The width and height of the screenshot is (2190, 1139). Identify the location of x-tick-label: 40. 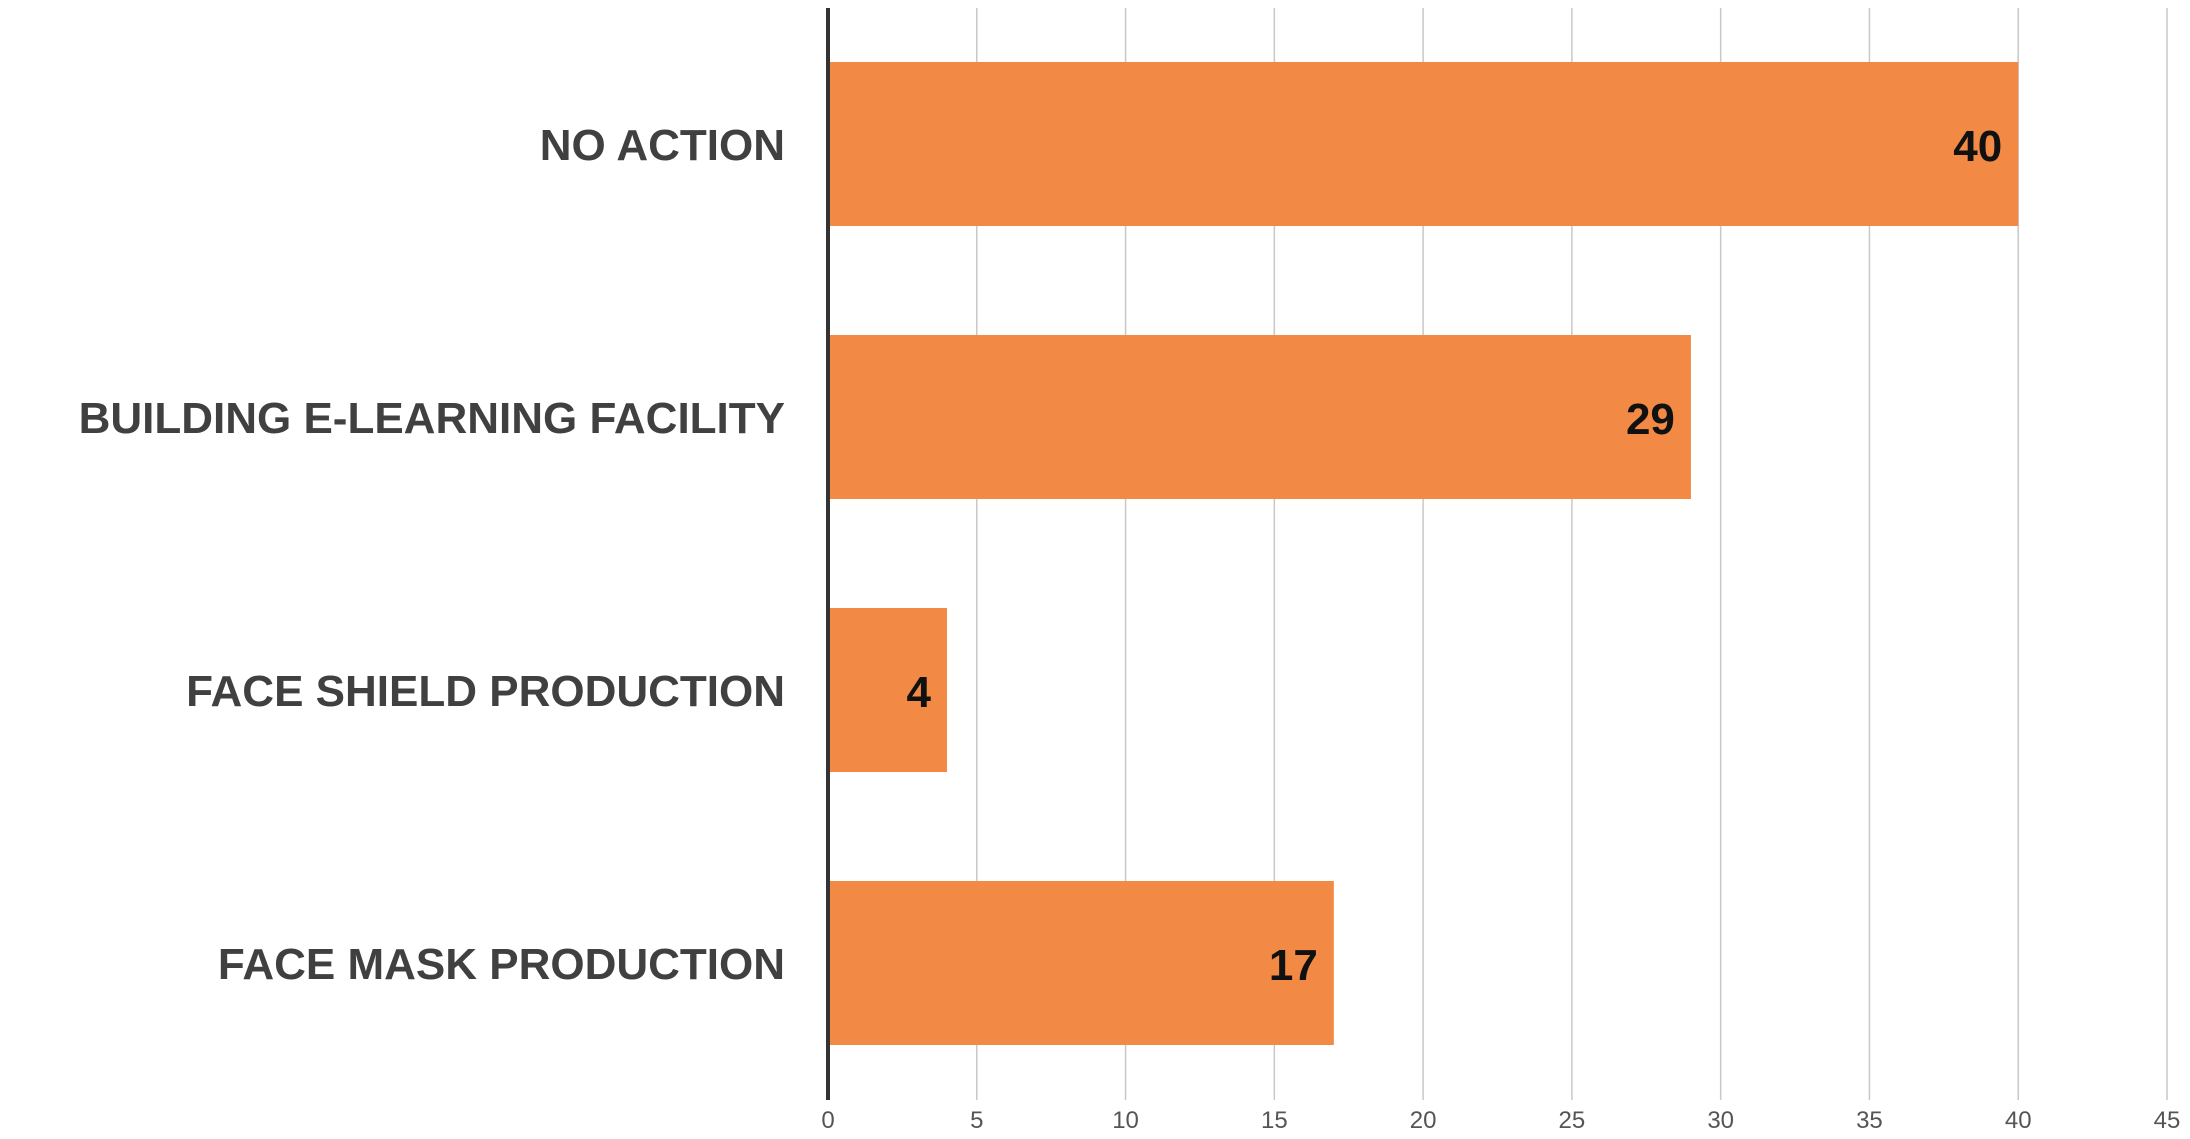
(2018, 1120).